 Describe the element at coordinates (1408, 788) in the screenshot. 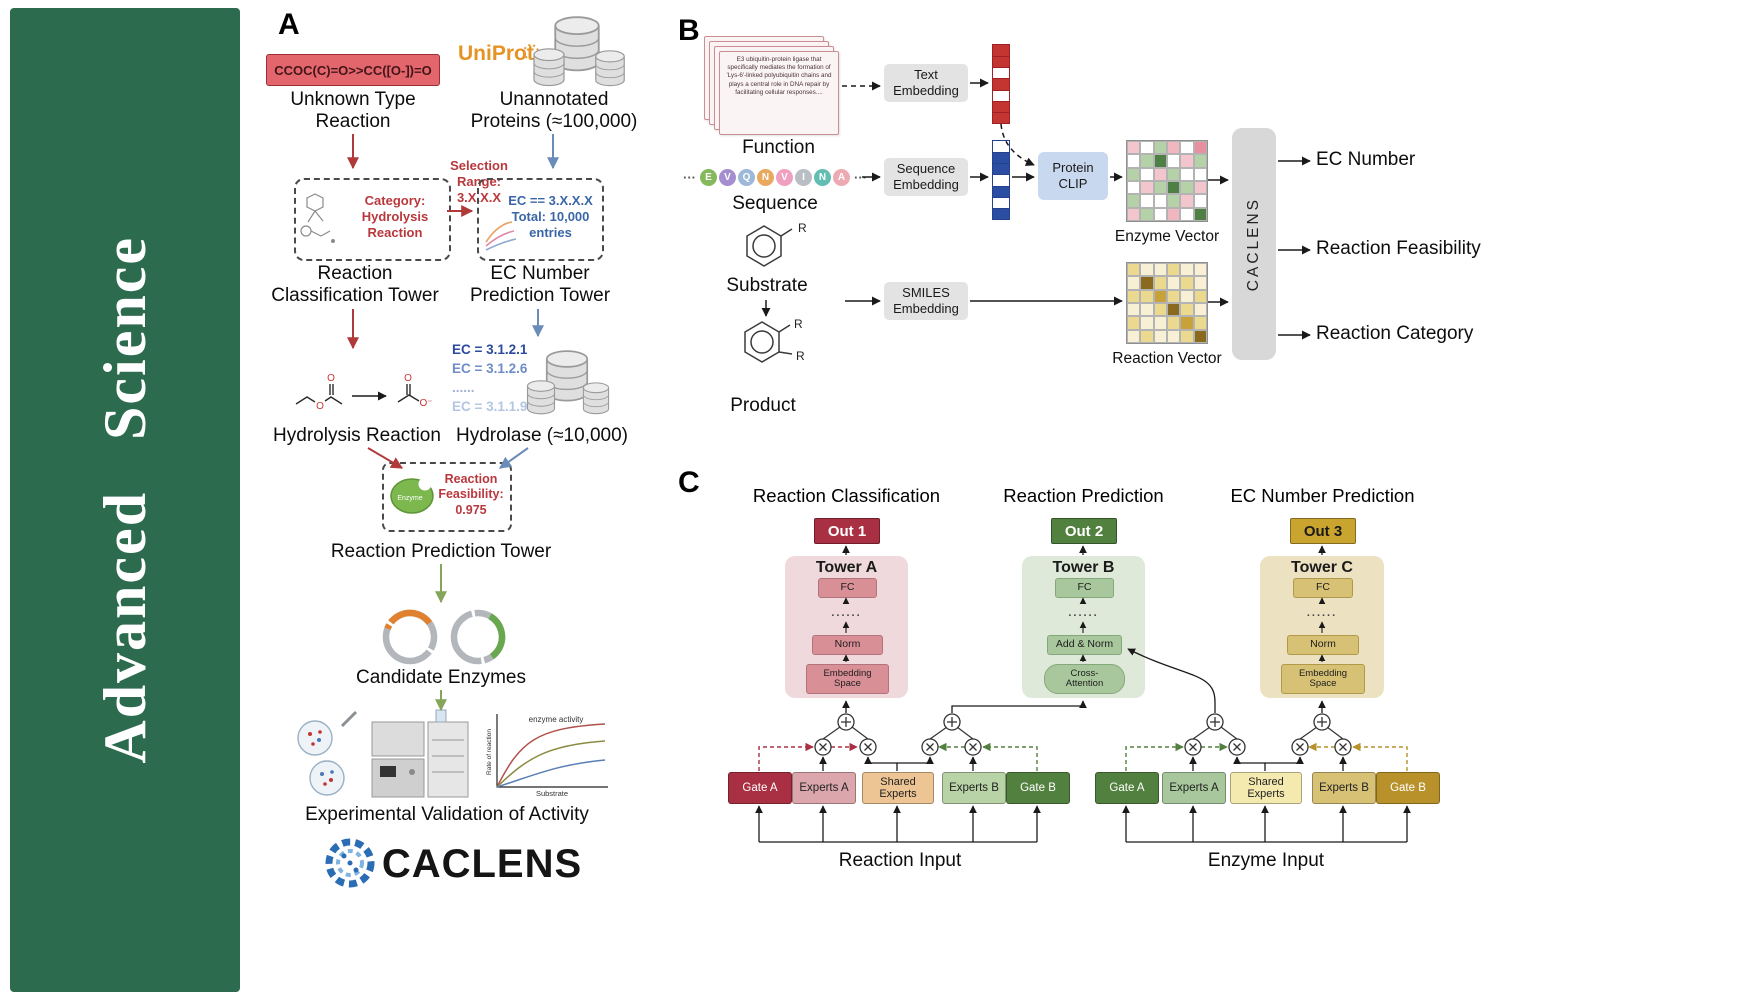

I see `gate-b-right-box: Gate B` at that location.